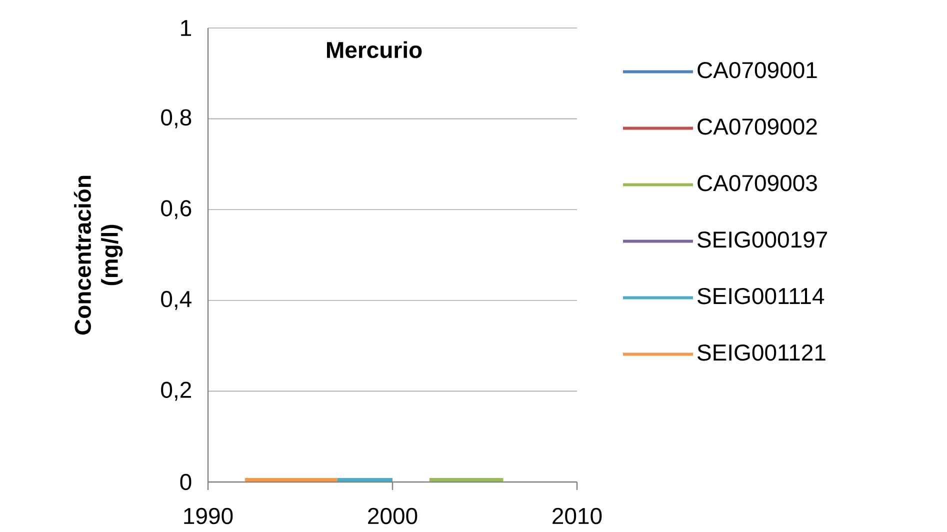 The height and width of the screenshot is (532, 947). What do you see at coordinates (393, 516) in the screenshot?
I see `x-tick-label: 2000` at bounding box center [393, 516].